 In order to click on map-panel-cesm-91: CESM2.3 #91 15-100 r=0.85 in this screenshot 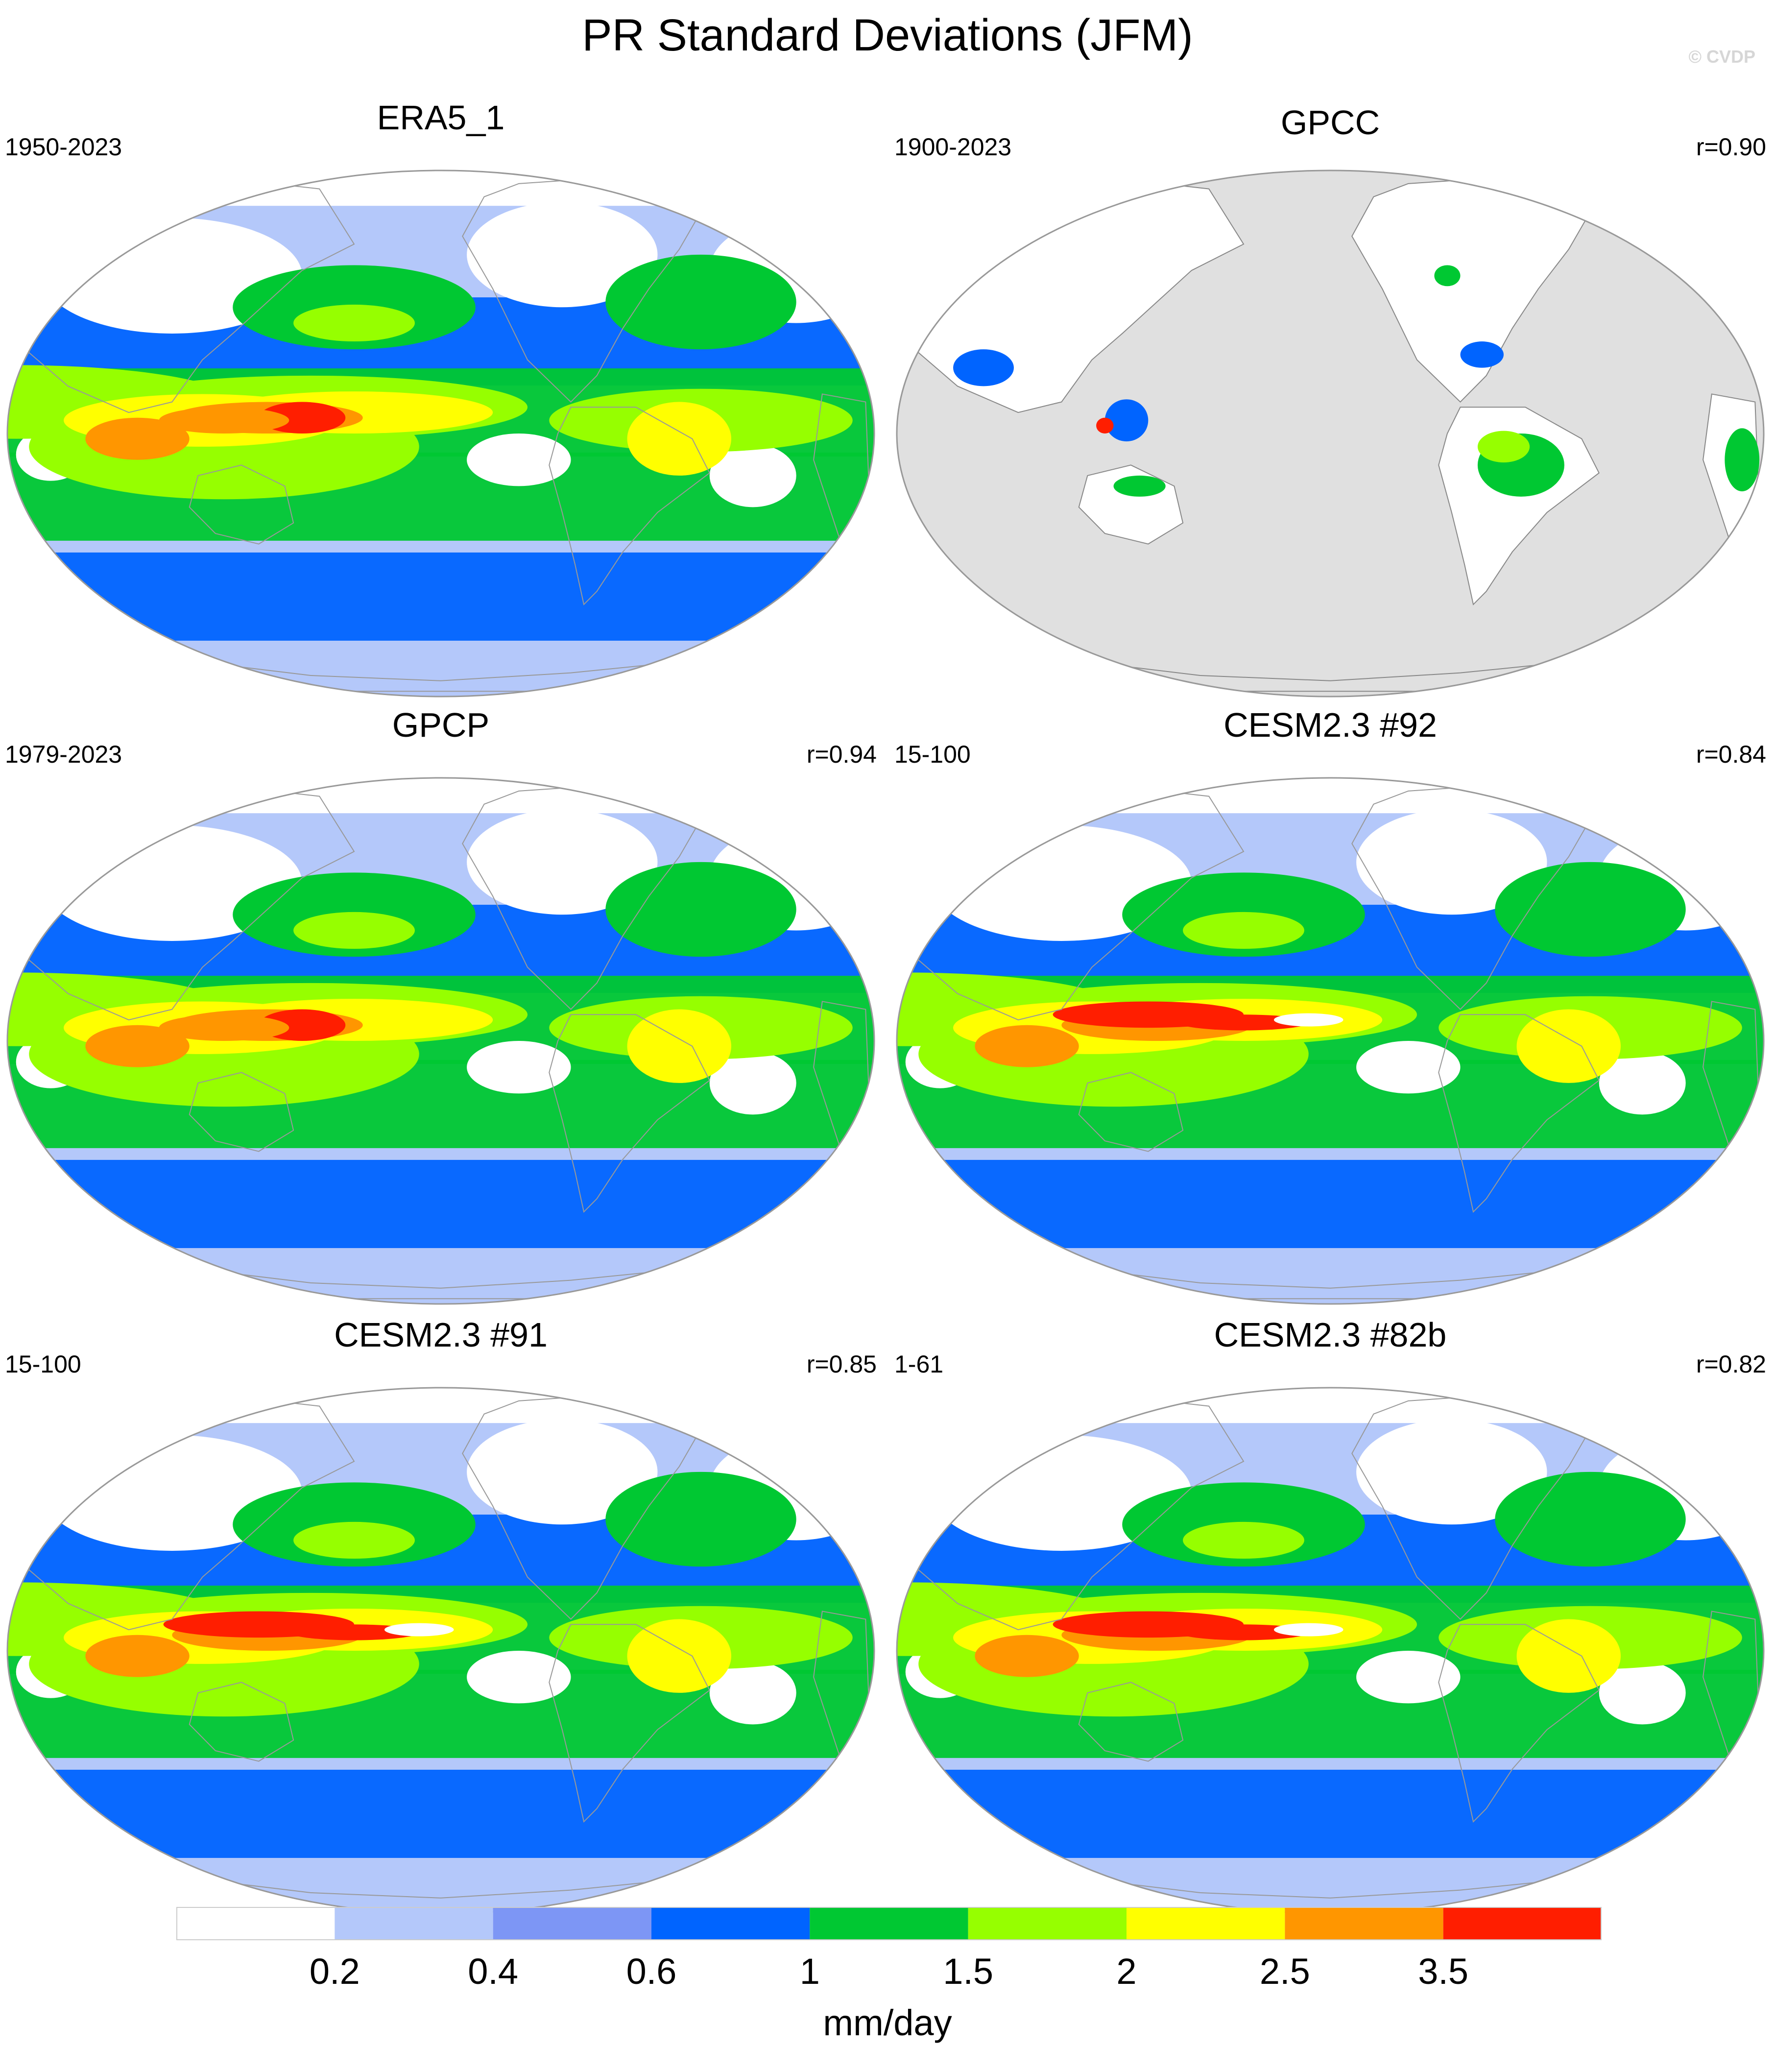, I will do `click(441, 1616)`.